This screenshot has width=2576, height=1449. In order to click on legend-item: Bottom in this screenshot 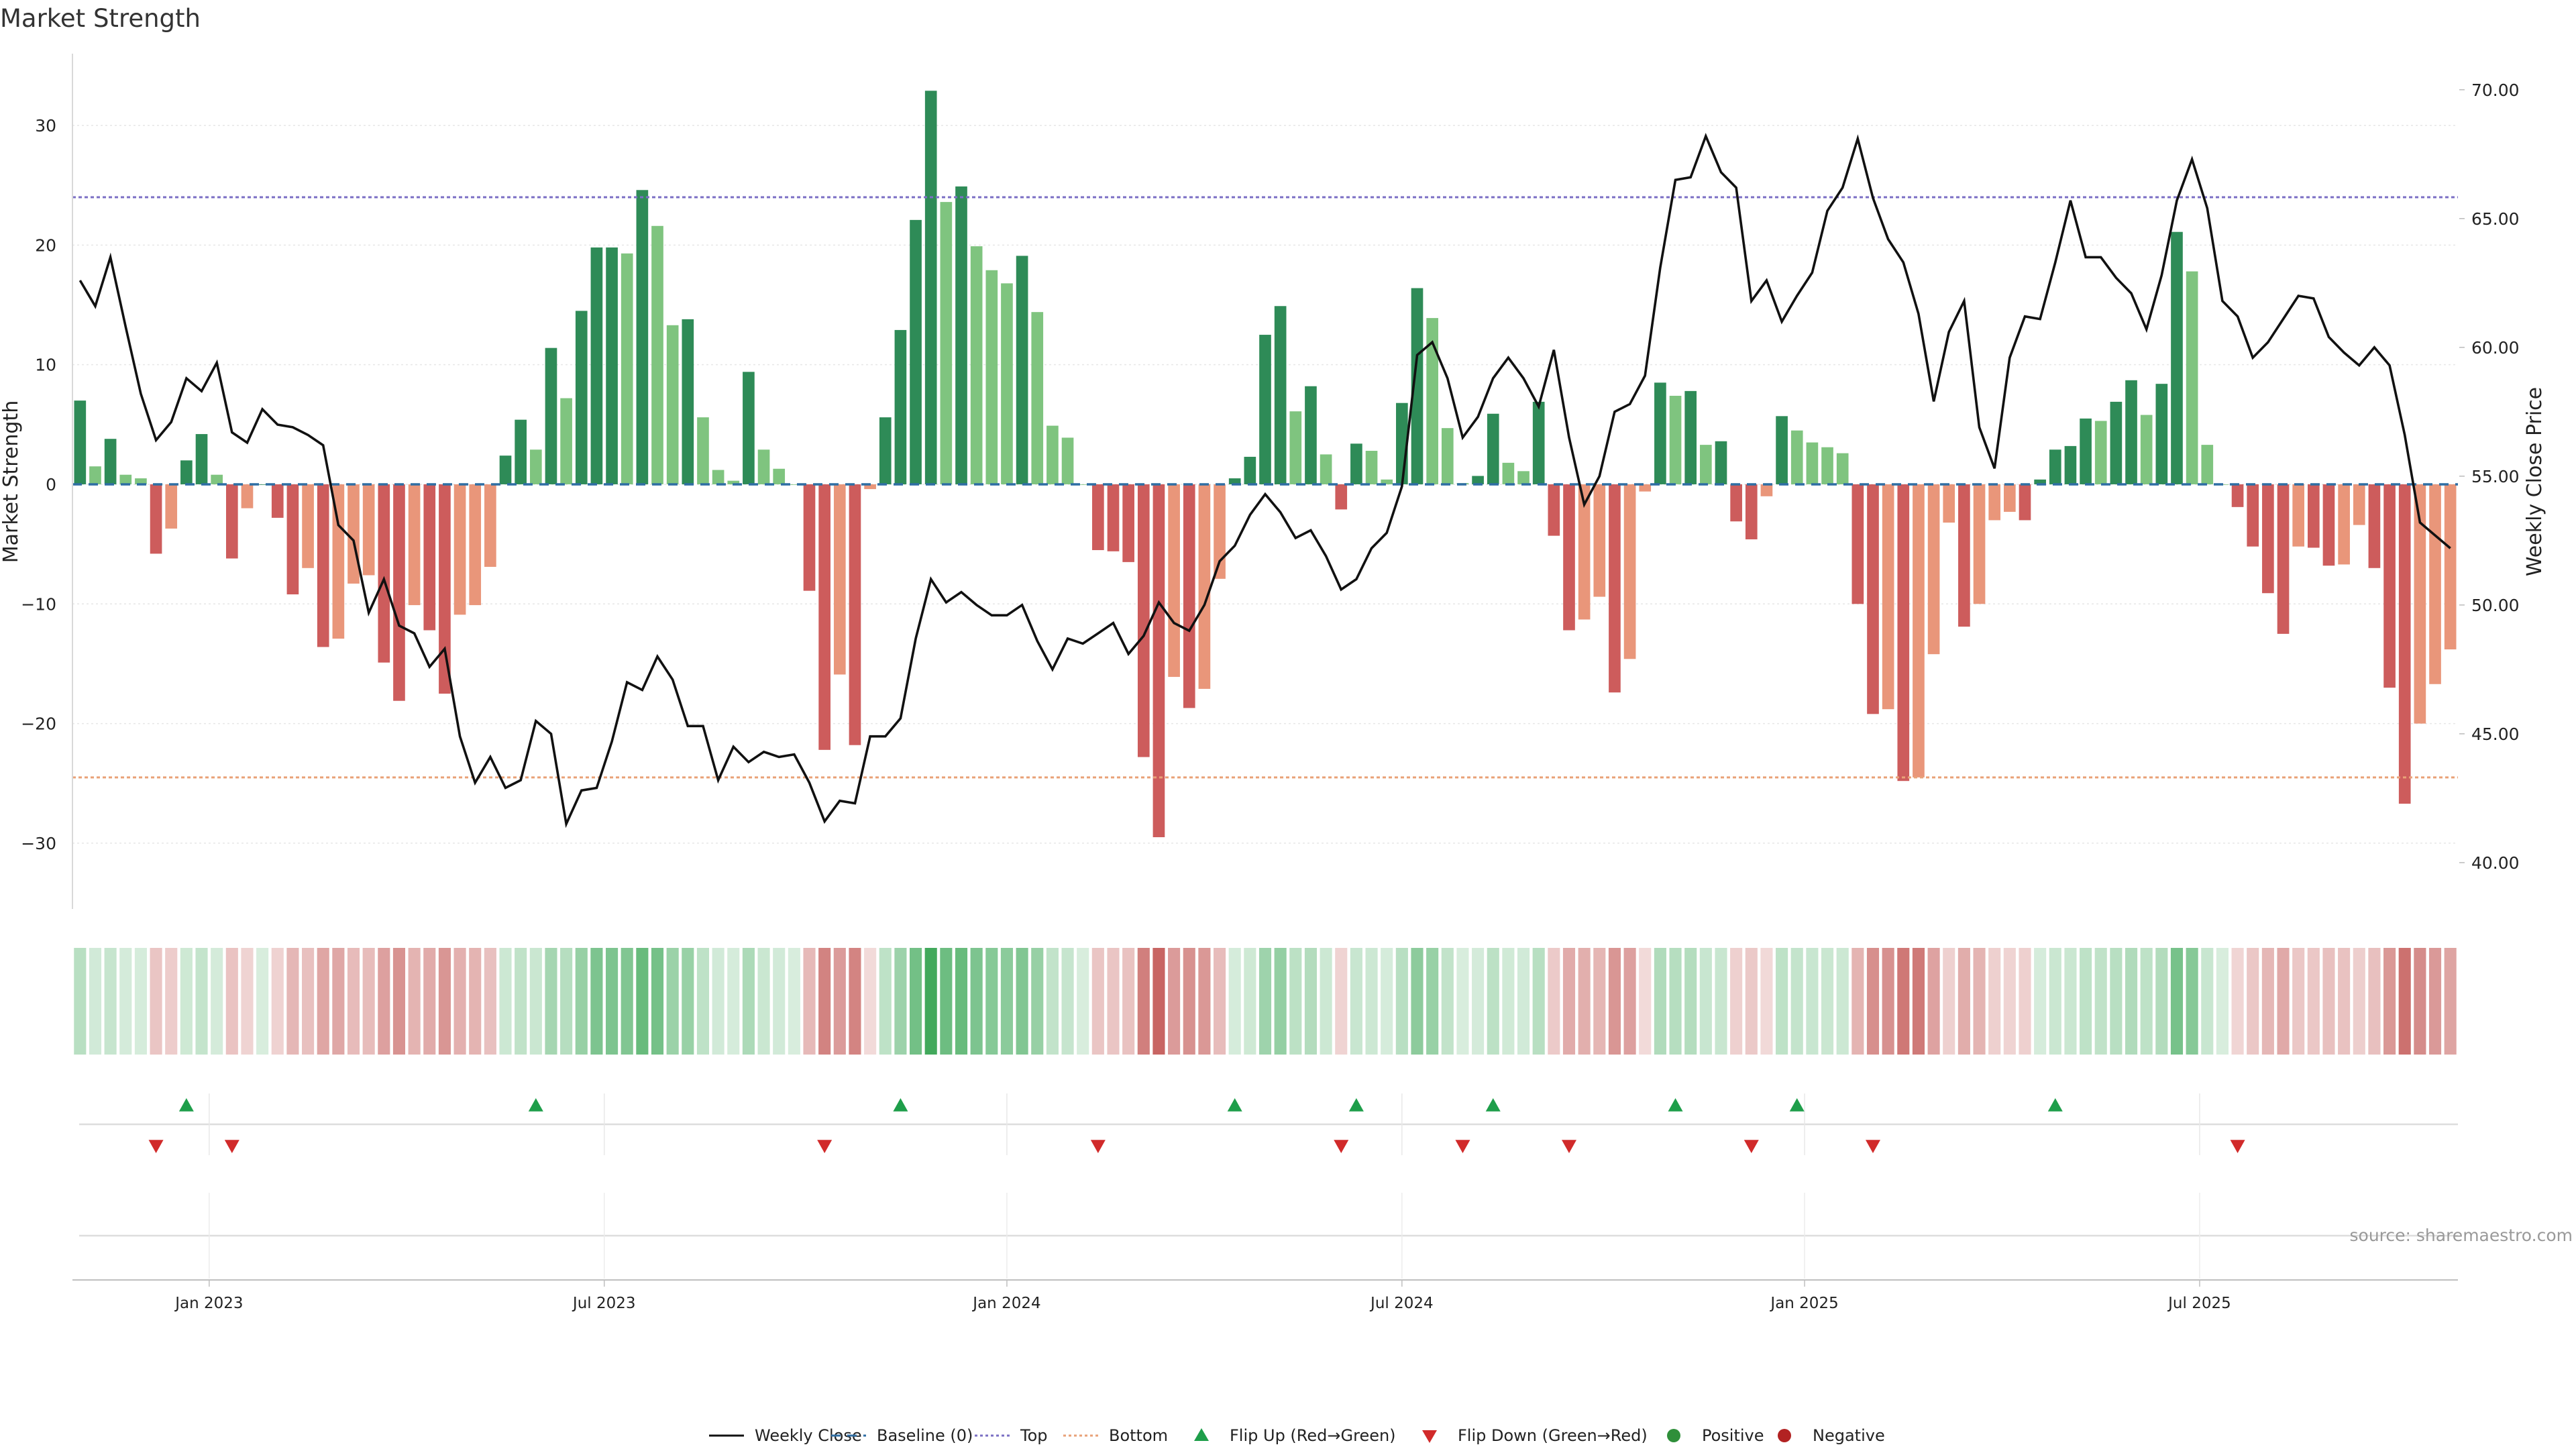, I will do `click(1115, 1435)`.